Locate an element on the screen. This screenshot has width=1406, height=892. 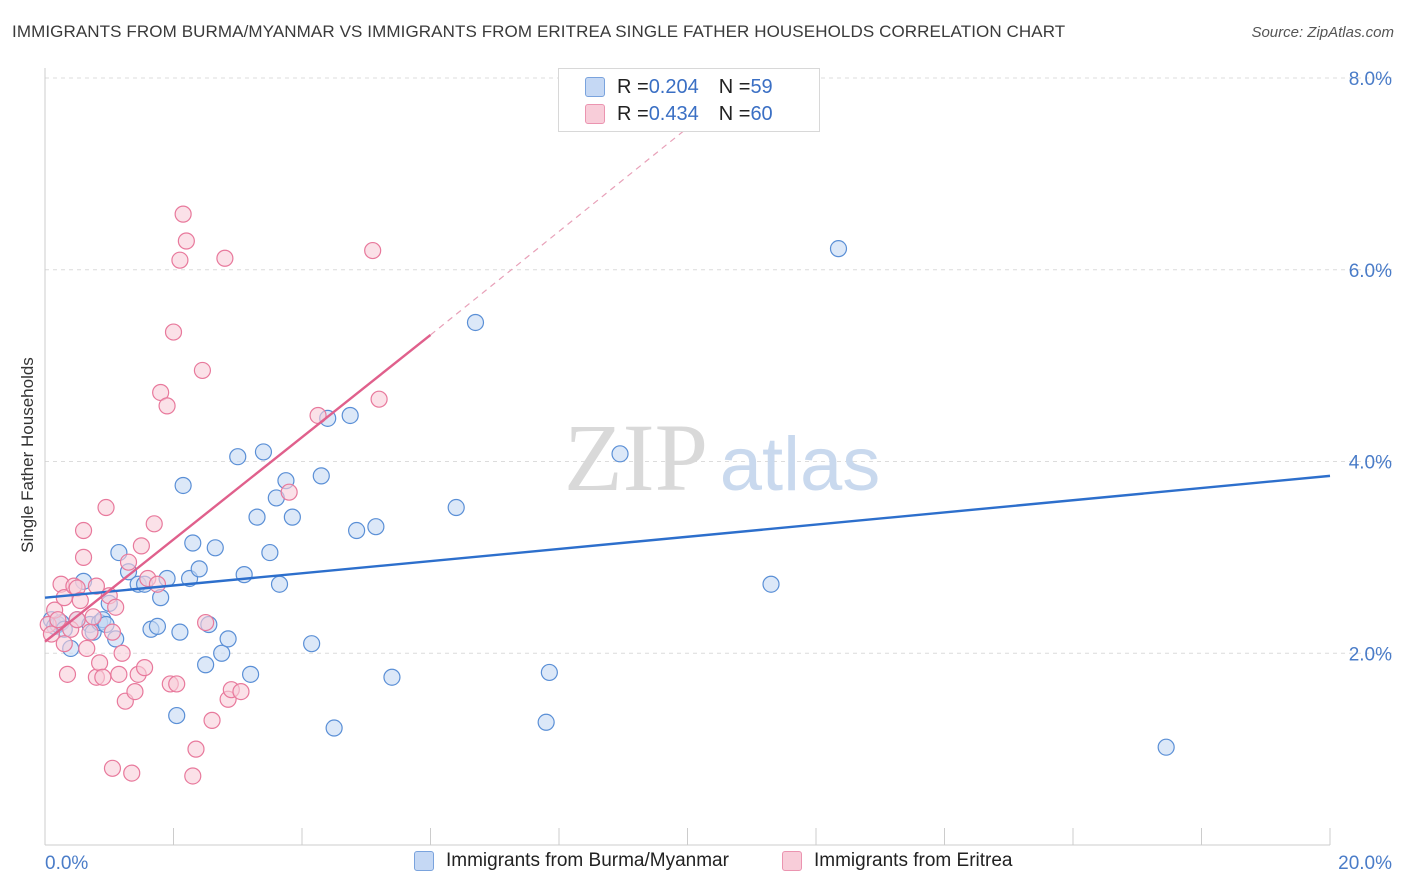
legend-row-burma: R = 0.204 N = 59 is located at coordinates (679, 87).